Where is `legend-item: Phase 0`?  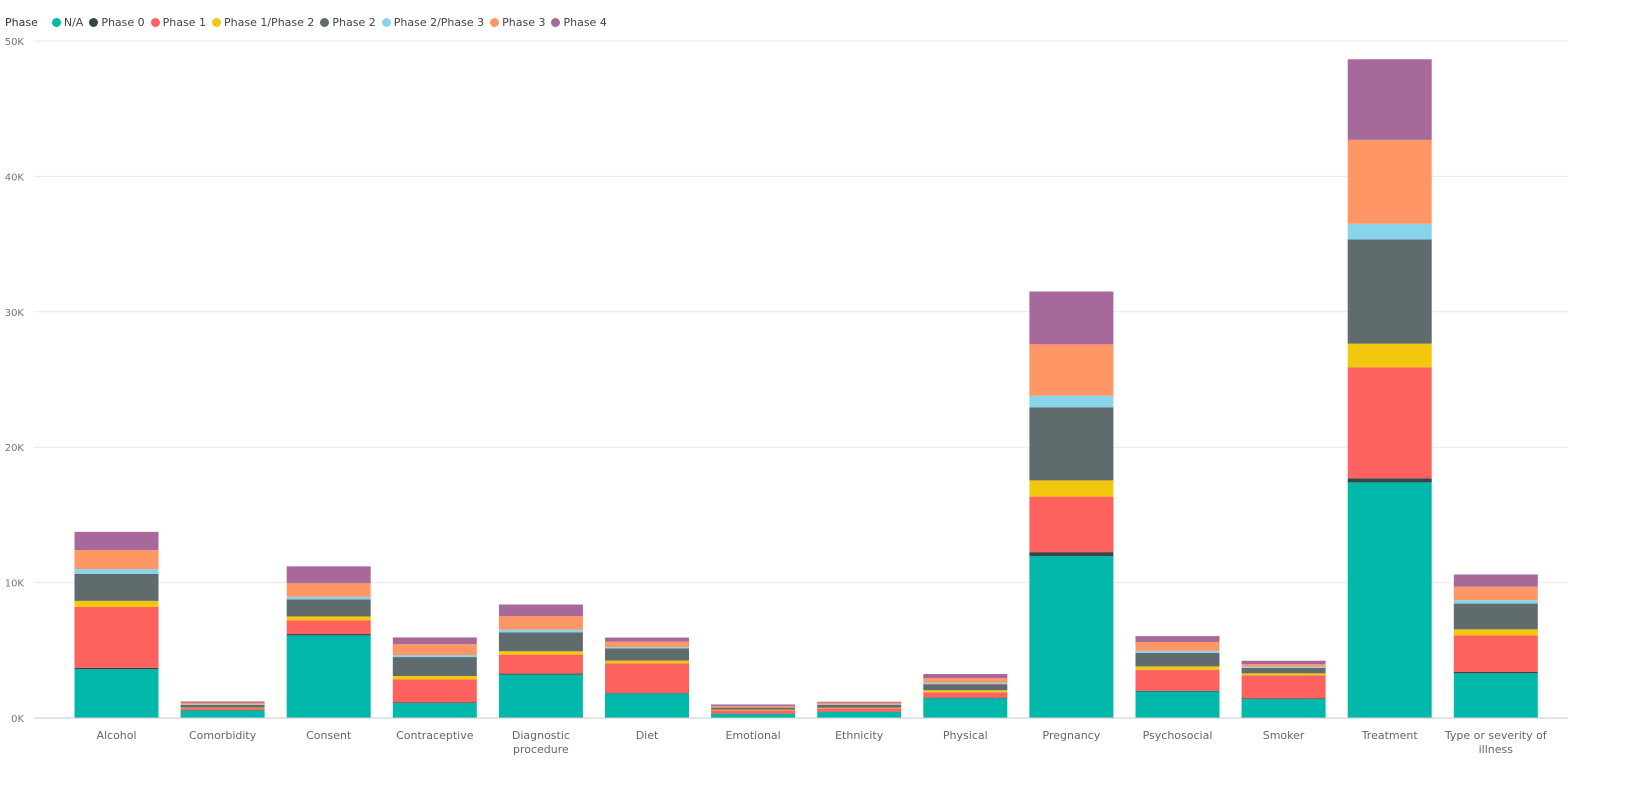 legend-item: Phase 0 is located at coordinates (117, 22).